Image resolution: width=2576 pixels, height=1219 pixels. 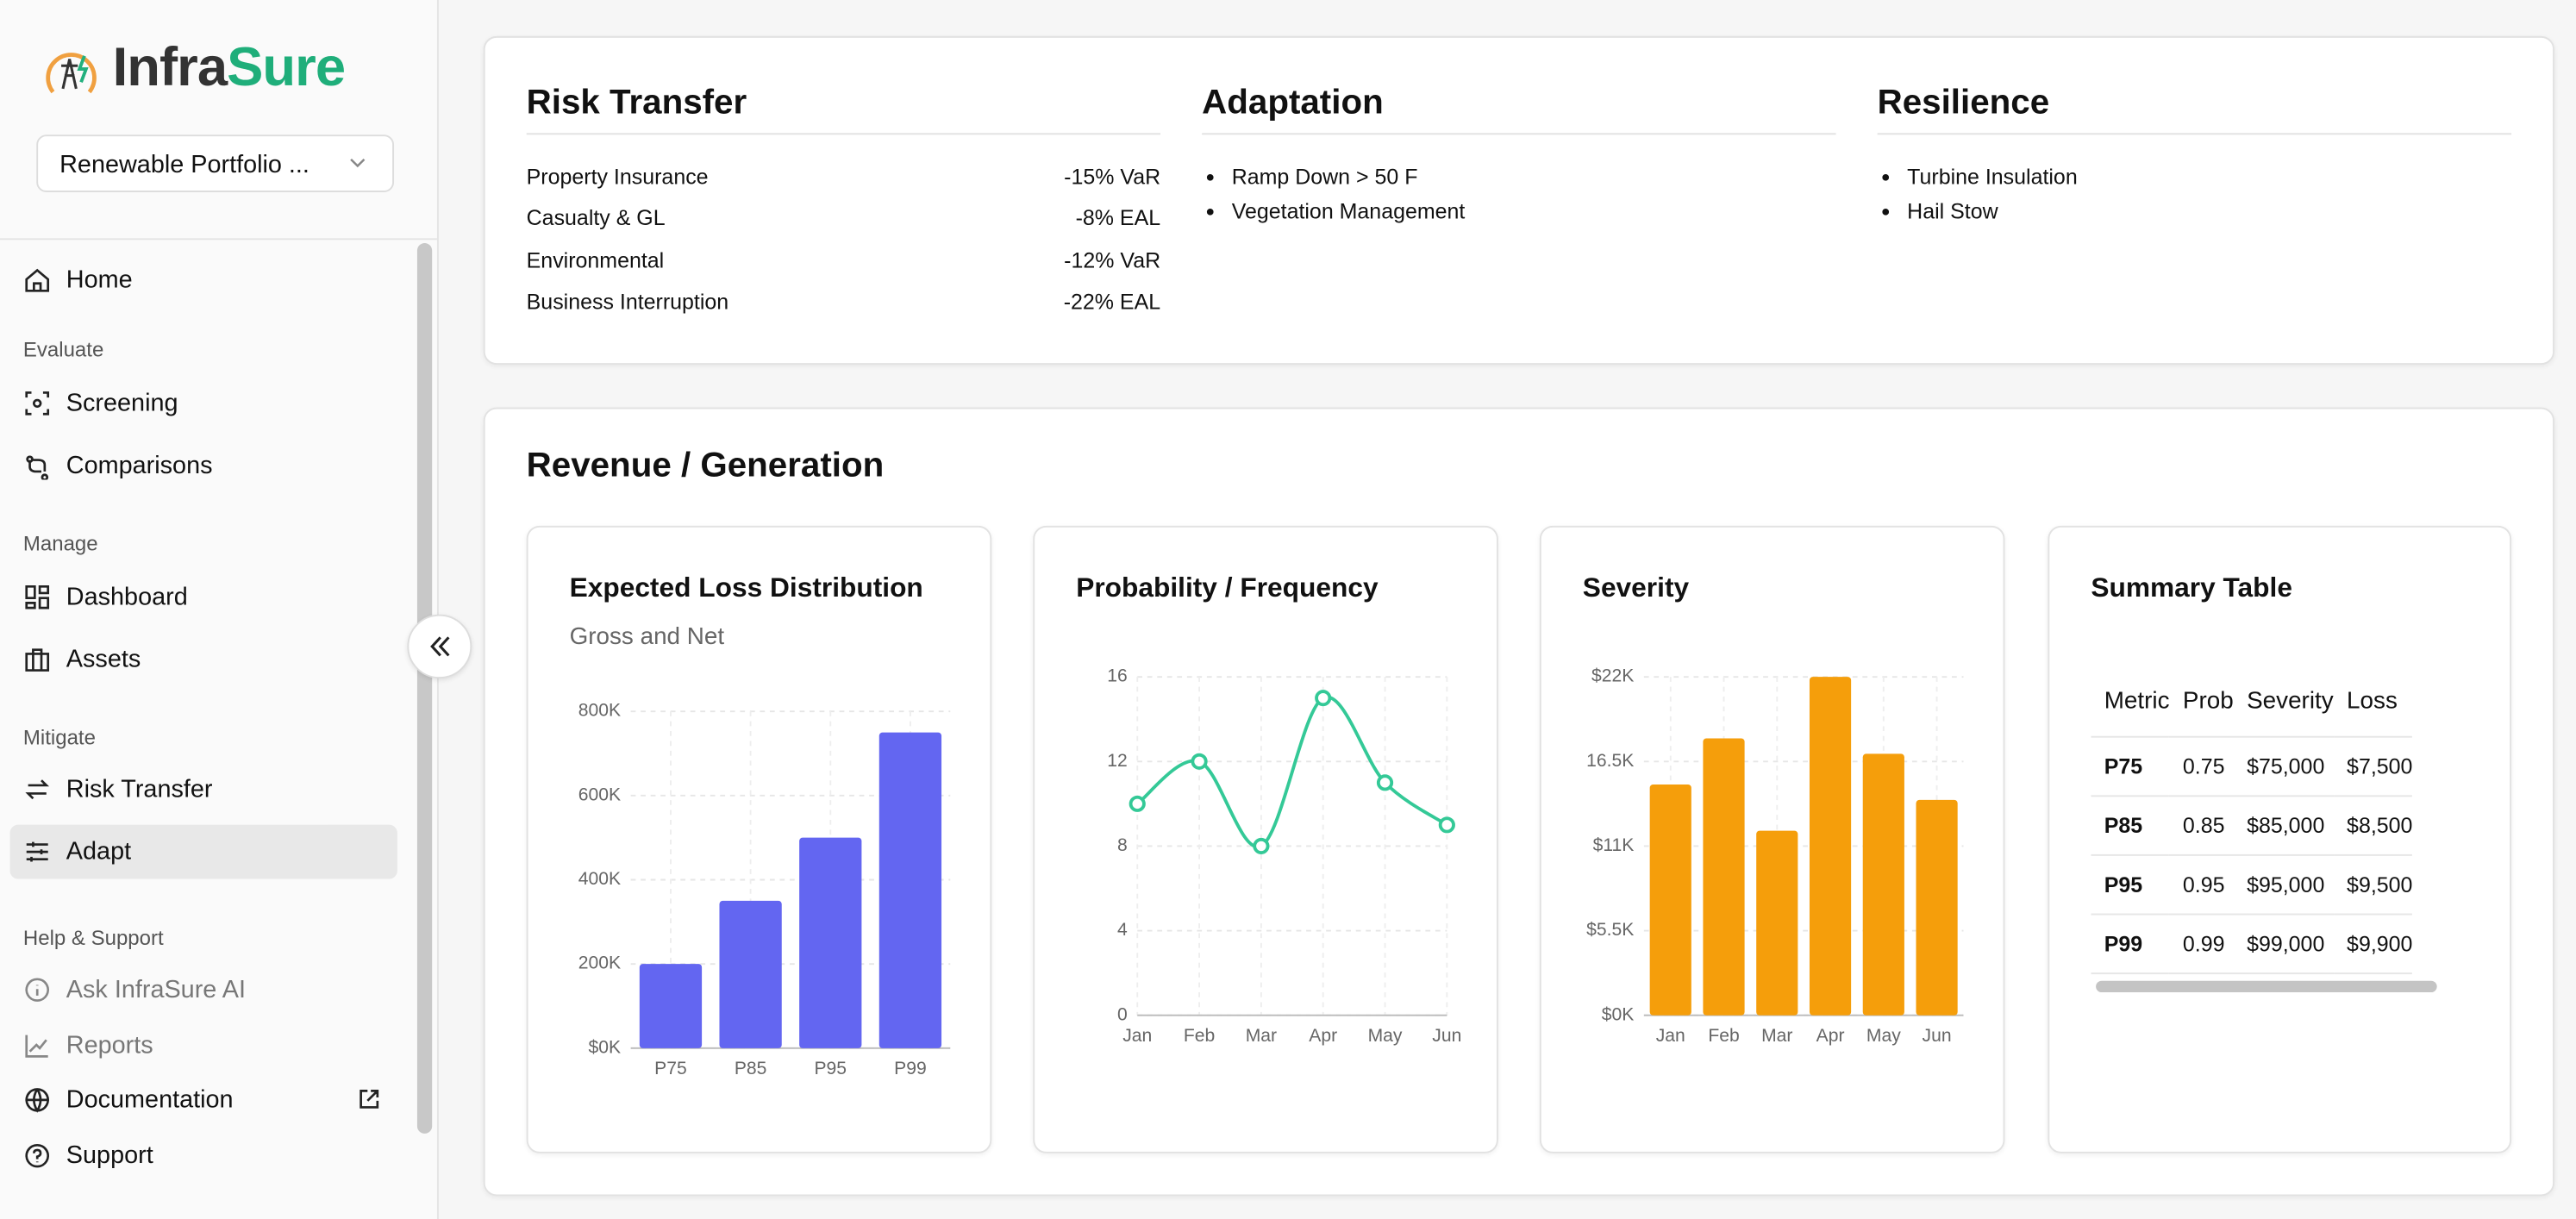 What do you see at coordinates (77, 851) in the screenshot?
I see `nav-item: Adapt` at bounding box center [77, 851].